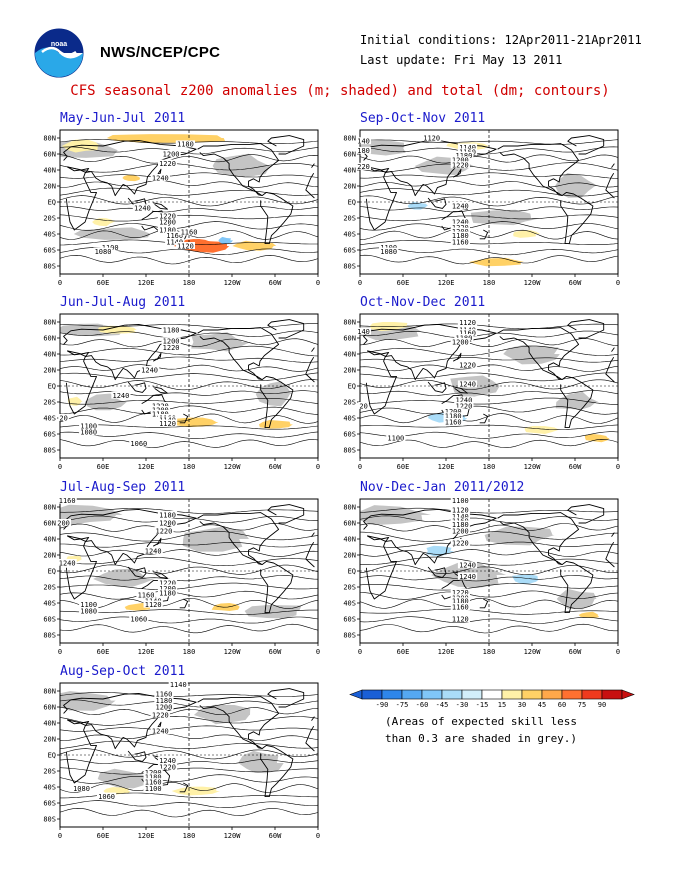 The image size is (680, 880). Describe the element at coordinates (356, 694) in the screenshot. I see `legend-arrow-left` at that location.